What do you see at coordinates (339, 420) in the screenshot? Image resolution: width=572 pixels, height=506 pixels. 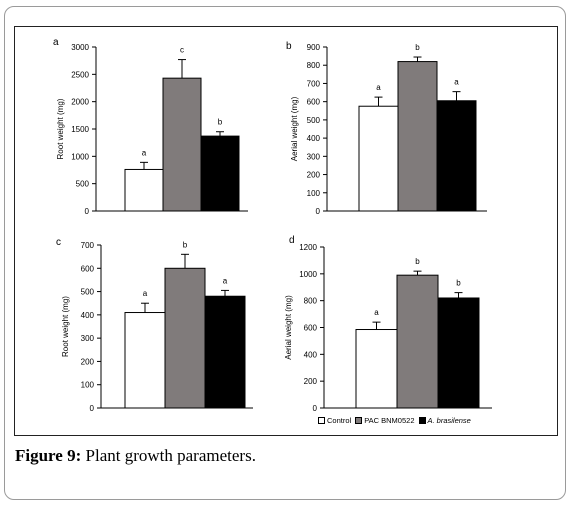 I see `legend-label: Control` at bounding box center [339, 420].